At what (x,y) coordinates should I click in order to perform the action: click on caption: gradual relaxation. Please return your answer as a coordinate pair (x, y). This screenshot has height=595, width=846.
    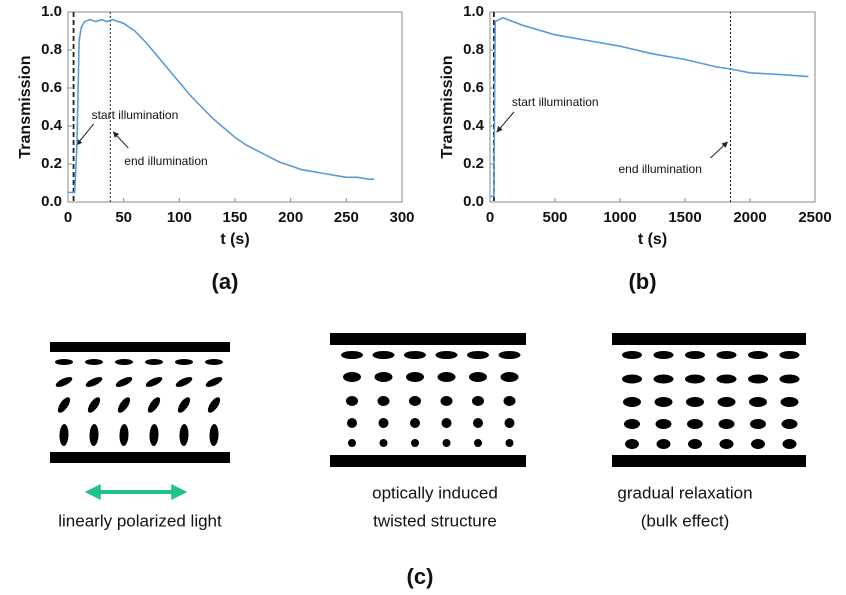
    Looking at the image, I should click on (684, 492).